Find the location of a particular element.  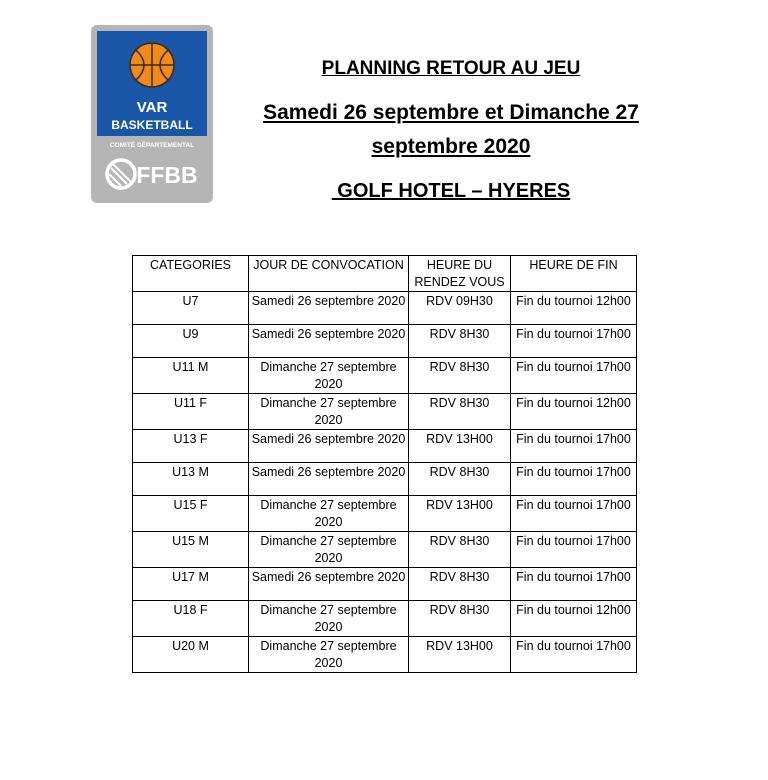

logo-text: FFBB is located at coordinates (166, 175).